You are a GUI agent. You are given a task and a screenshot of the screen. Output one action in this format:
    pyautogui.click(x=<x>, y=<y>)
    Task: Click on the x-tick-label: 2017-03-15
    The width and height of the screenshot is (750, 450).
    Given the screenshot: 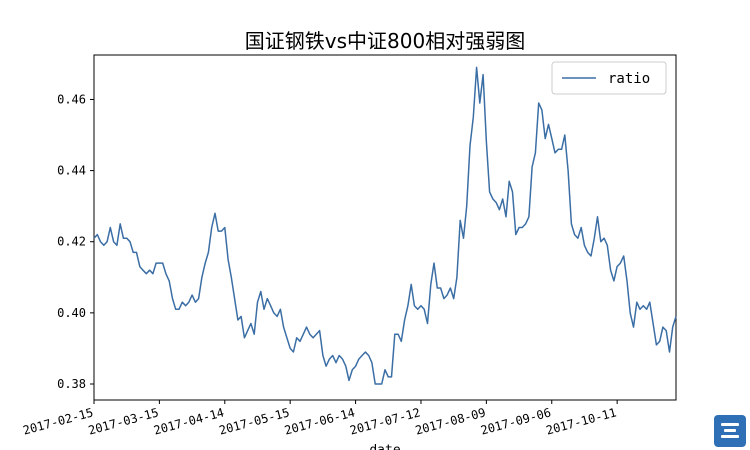 What is the action you would take?
    pyautogui.click(x=123, y=421)
    